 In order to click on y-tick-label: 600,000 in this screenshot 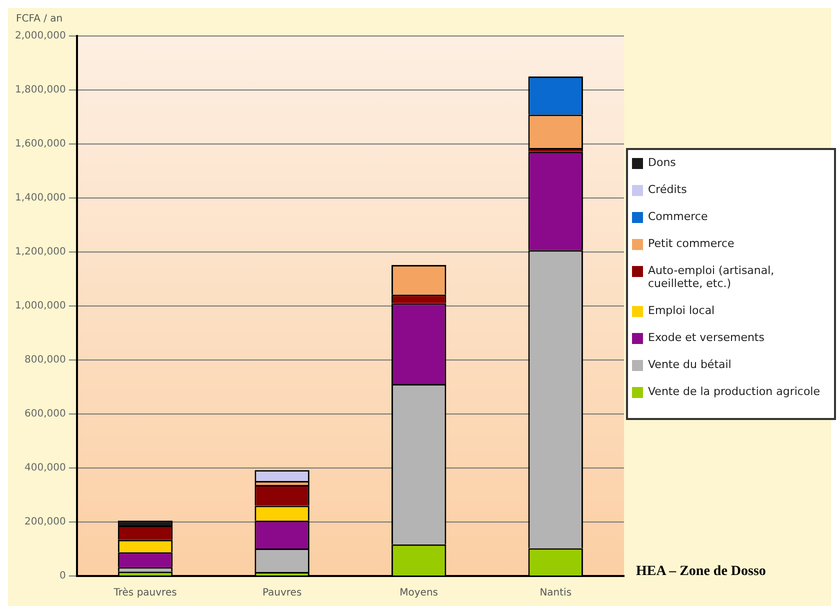, I will do `click(45, 414)`.